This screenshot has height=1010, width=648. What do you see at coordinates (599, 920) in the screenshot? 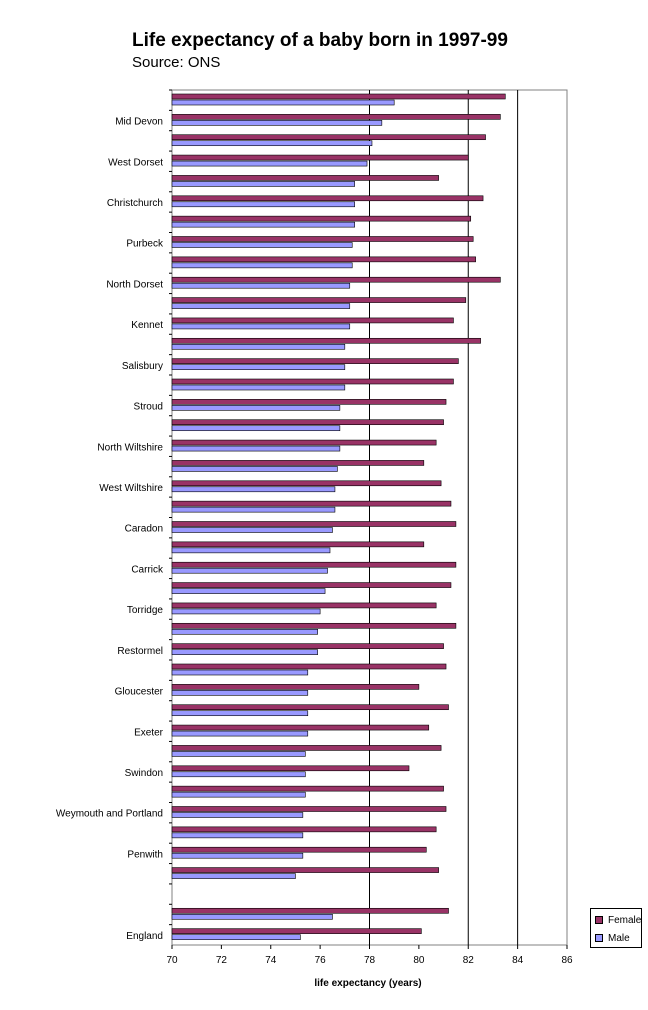
I see `legend-swatch-female` at bounding box center [599, 920].